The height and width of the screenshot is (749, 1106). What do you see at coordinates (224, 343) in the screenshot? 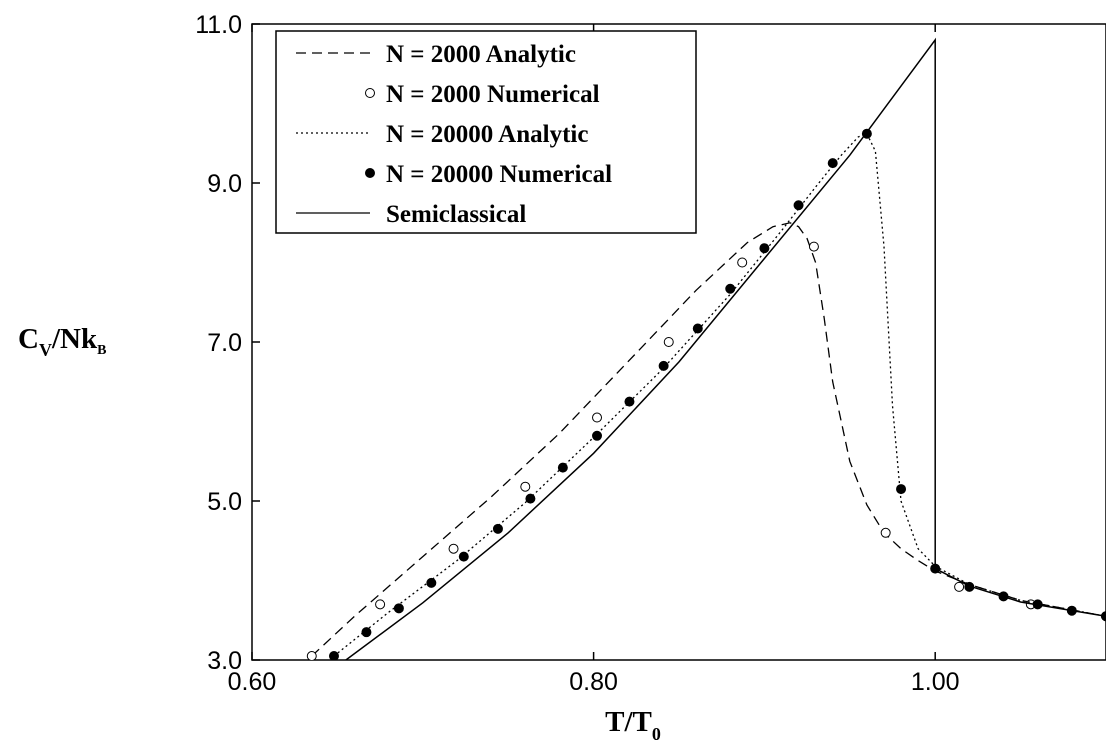
I see `y-tick-label: 7.0` at bounding box center [224, 343].